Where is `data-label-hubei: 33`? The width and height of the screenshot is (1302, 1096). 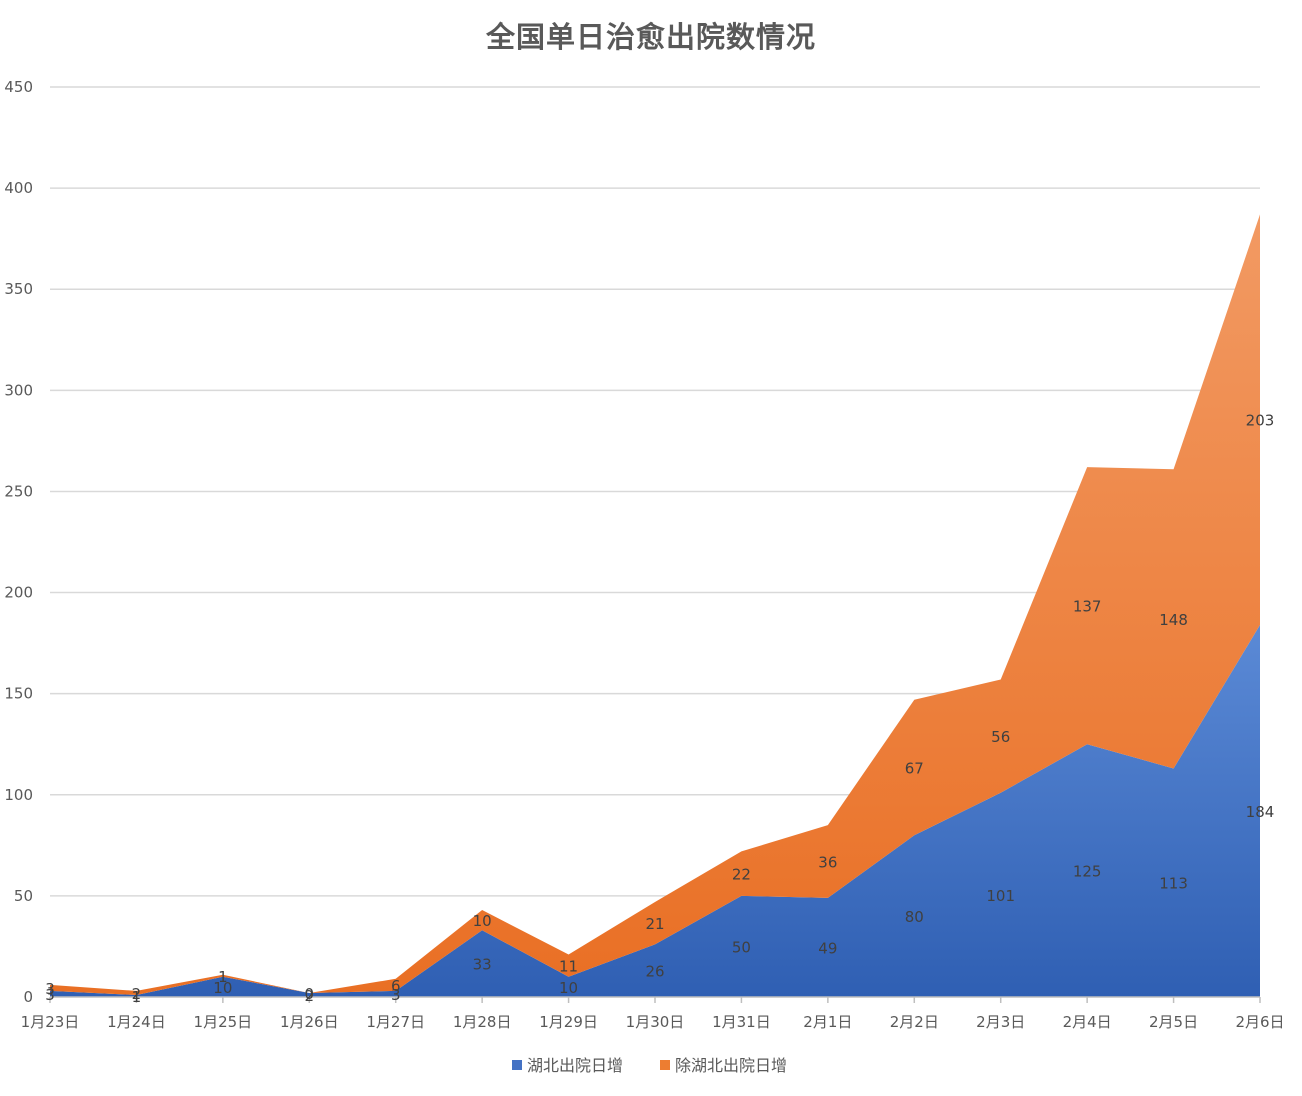
data-label-hubei: 33 is located at coordinates (482, 965).